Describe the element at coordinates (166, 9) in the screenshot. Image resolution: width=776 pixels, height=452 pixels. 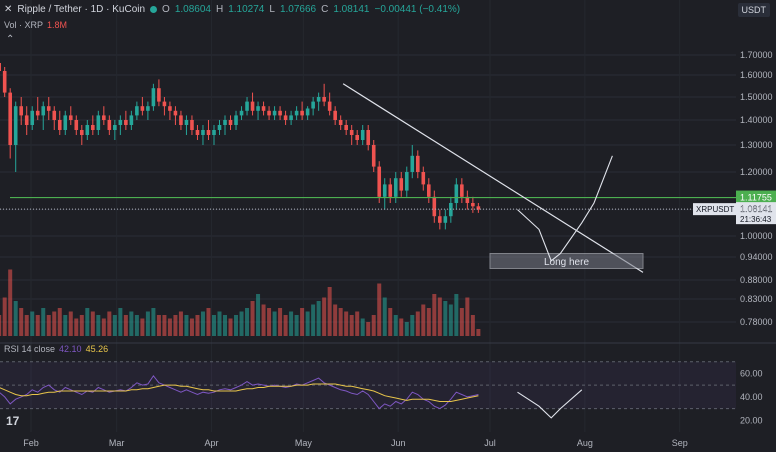
I see `open-label: O` at that location.